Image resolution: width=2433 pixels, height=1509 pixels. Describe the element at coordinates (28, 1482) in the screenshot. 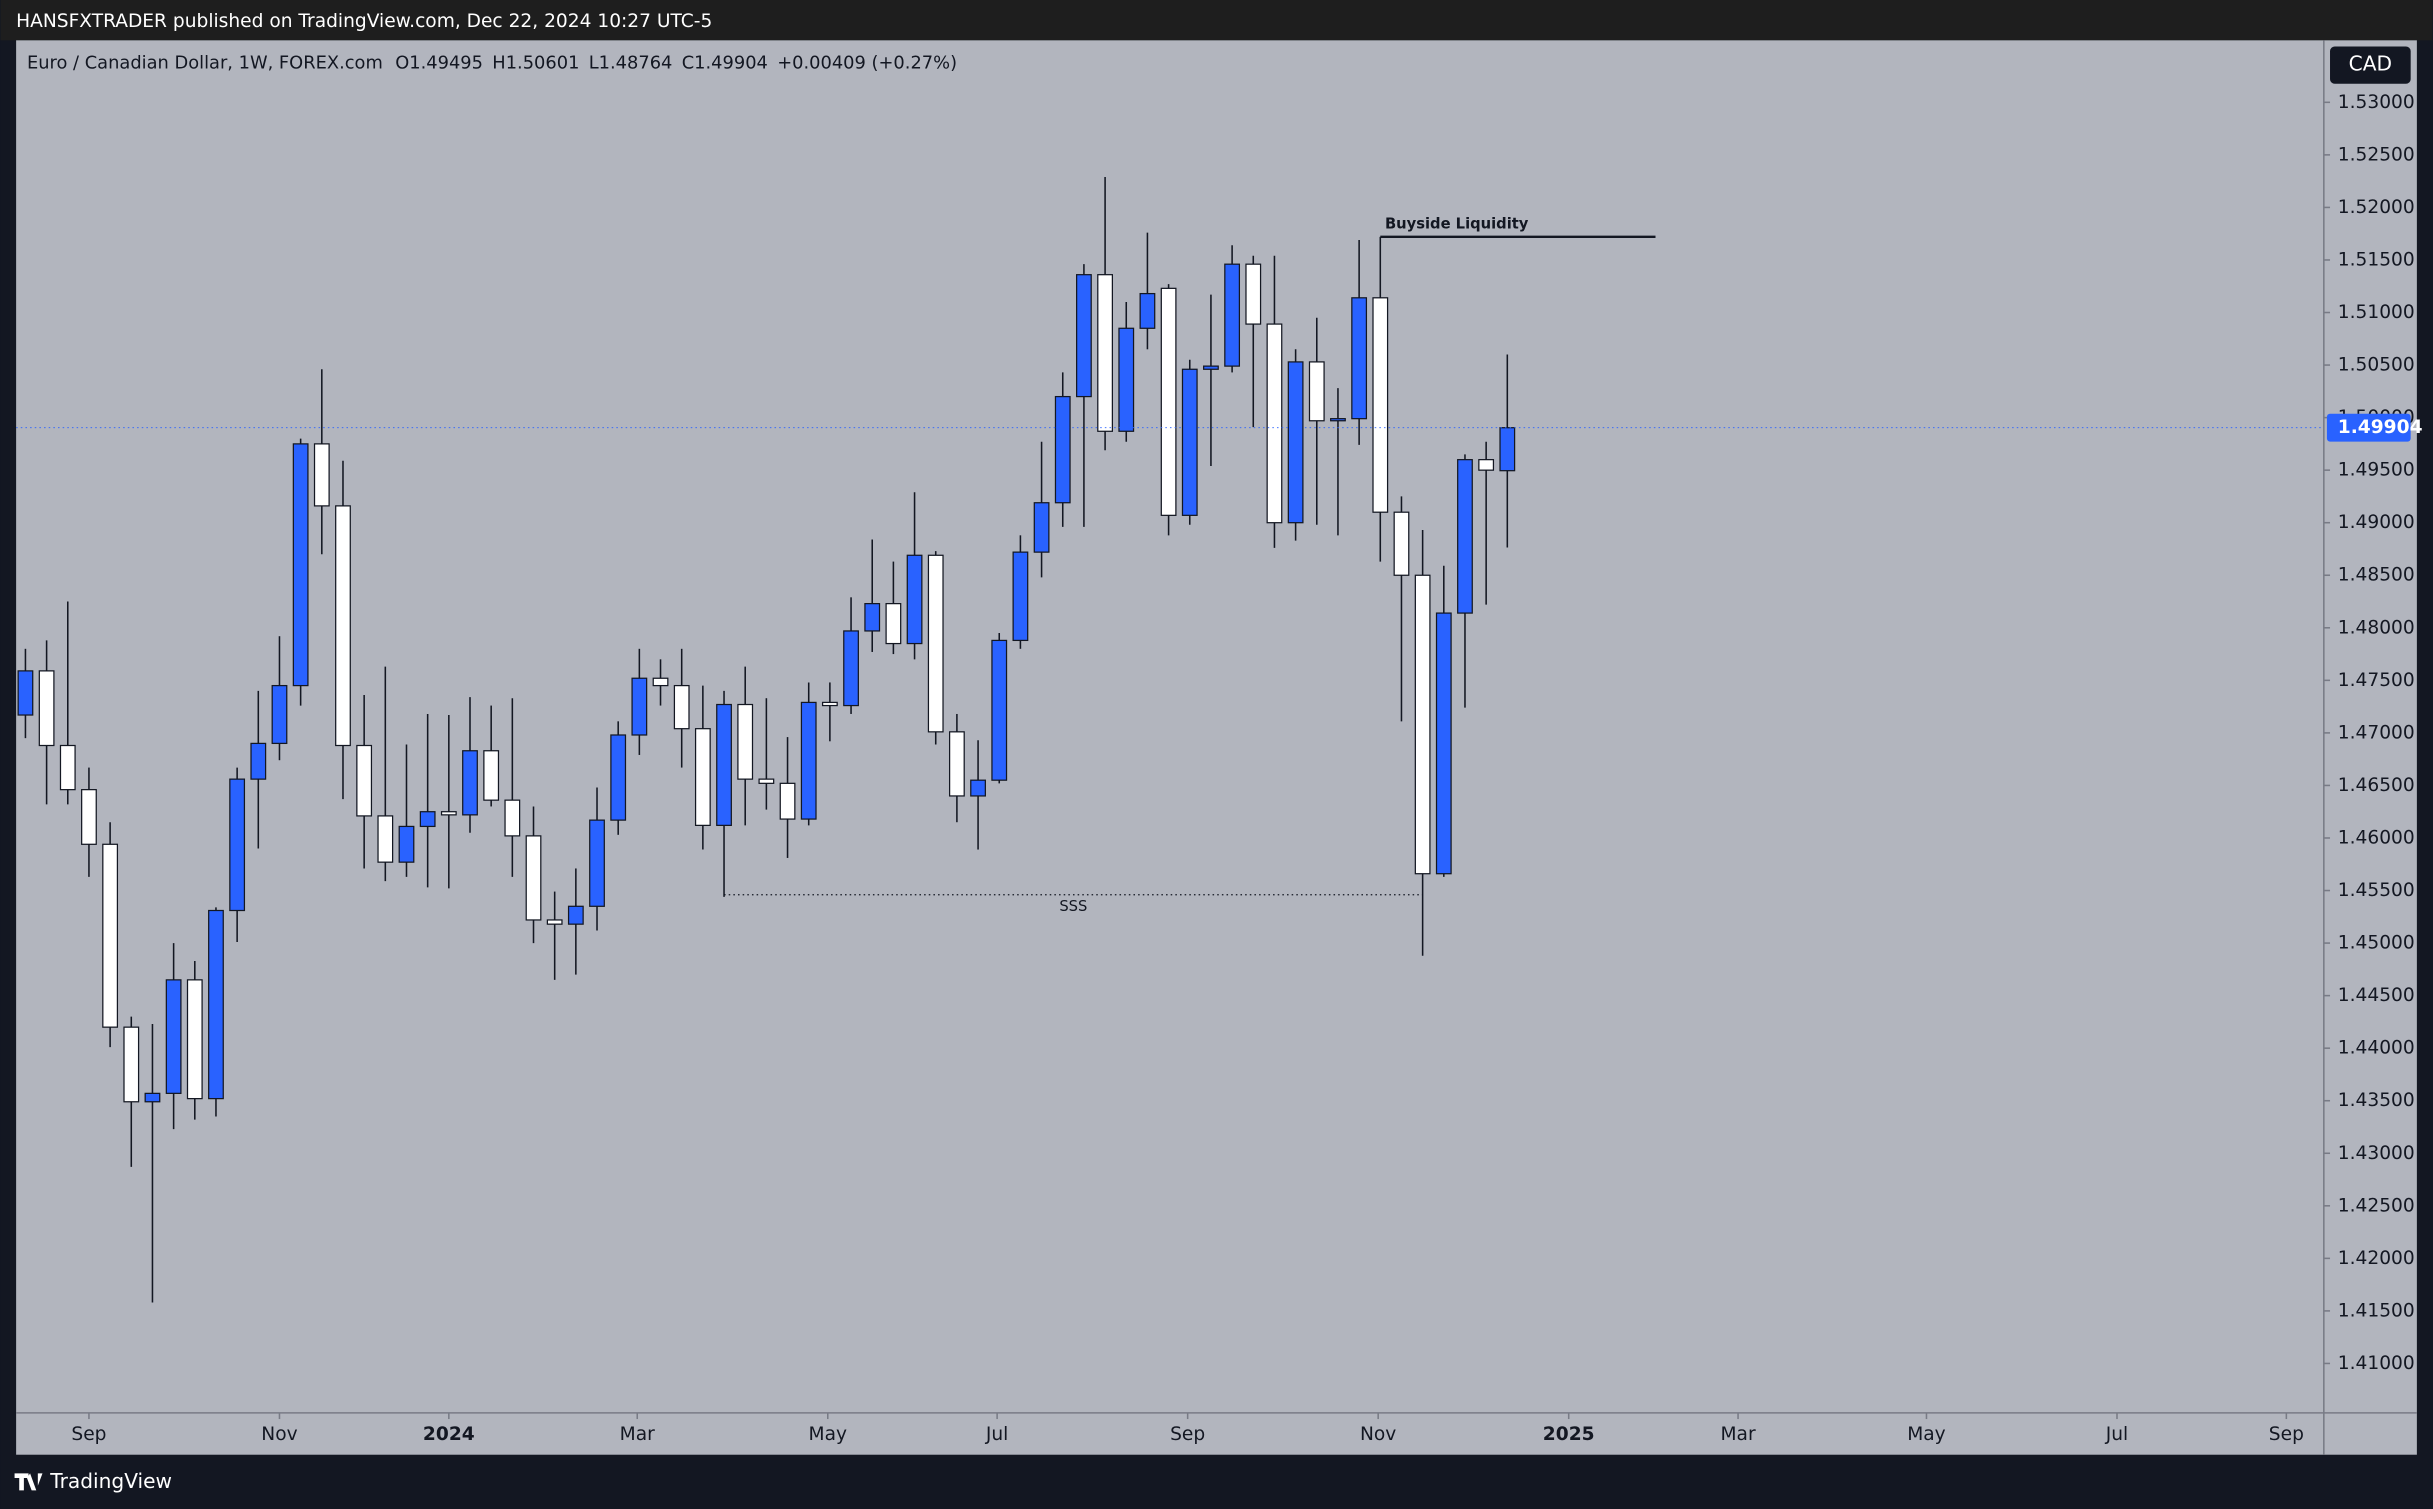

I see `brand-logo` at that location.